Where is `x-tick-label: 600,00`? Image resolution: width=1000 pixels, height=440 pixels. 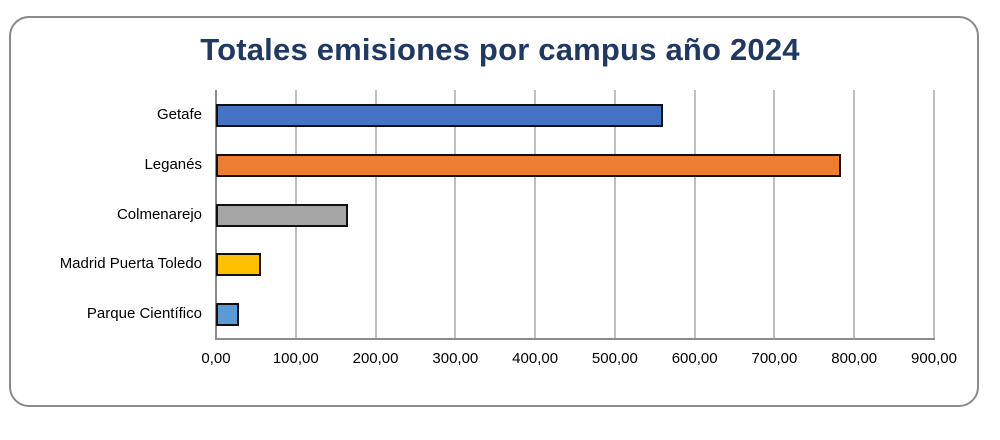
x-tick-label: 600,00 is located at coordinates (694, 358).